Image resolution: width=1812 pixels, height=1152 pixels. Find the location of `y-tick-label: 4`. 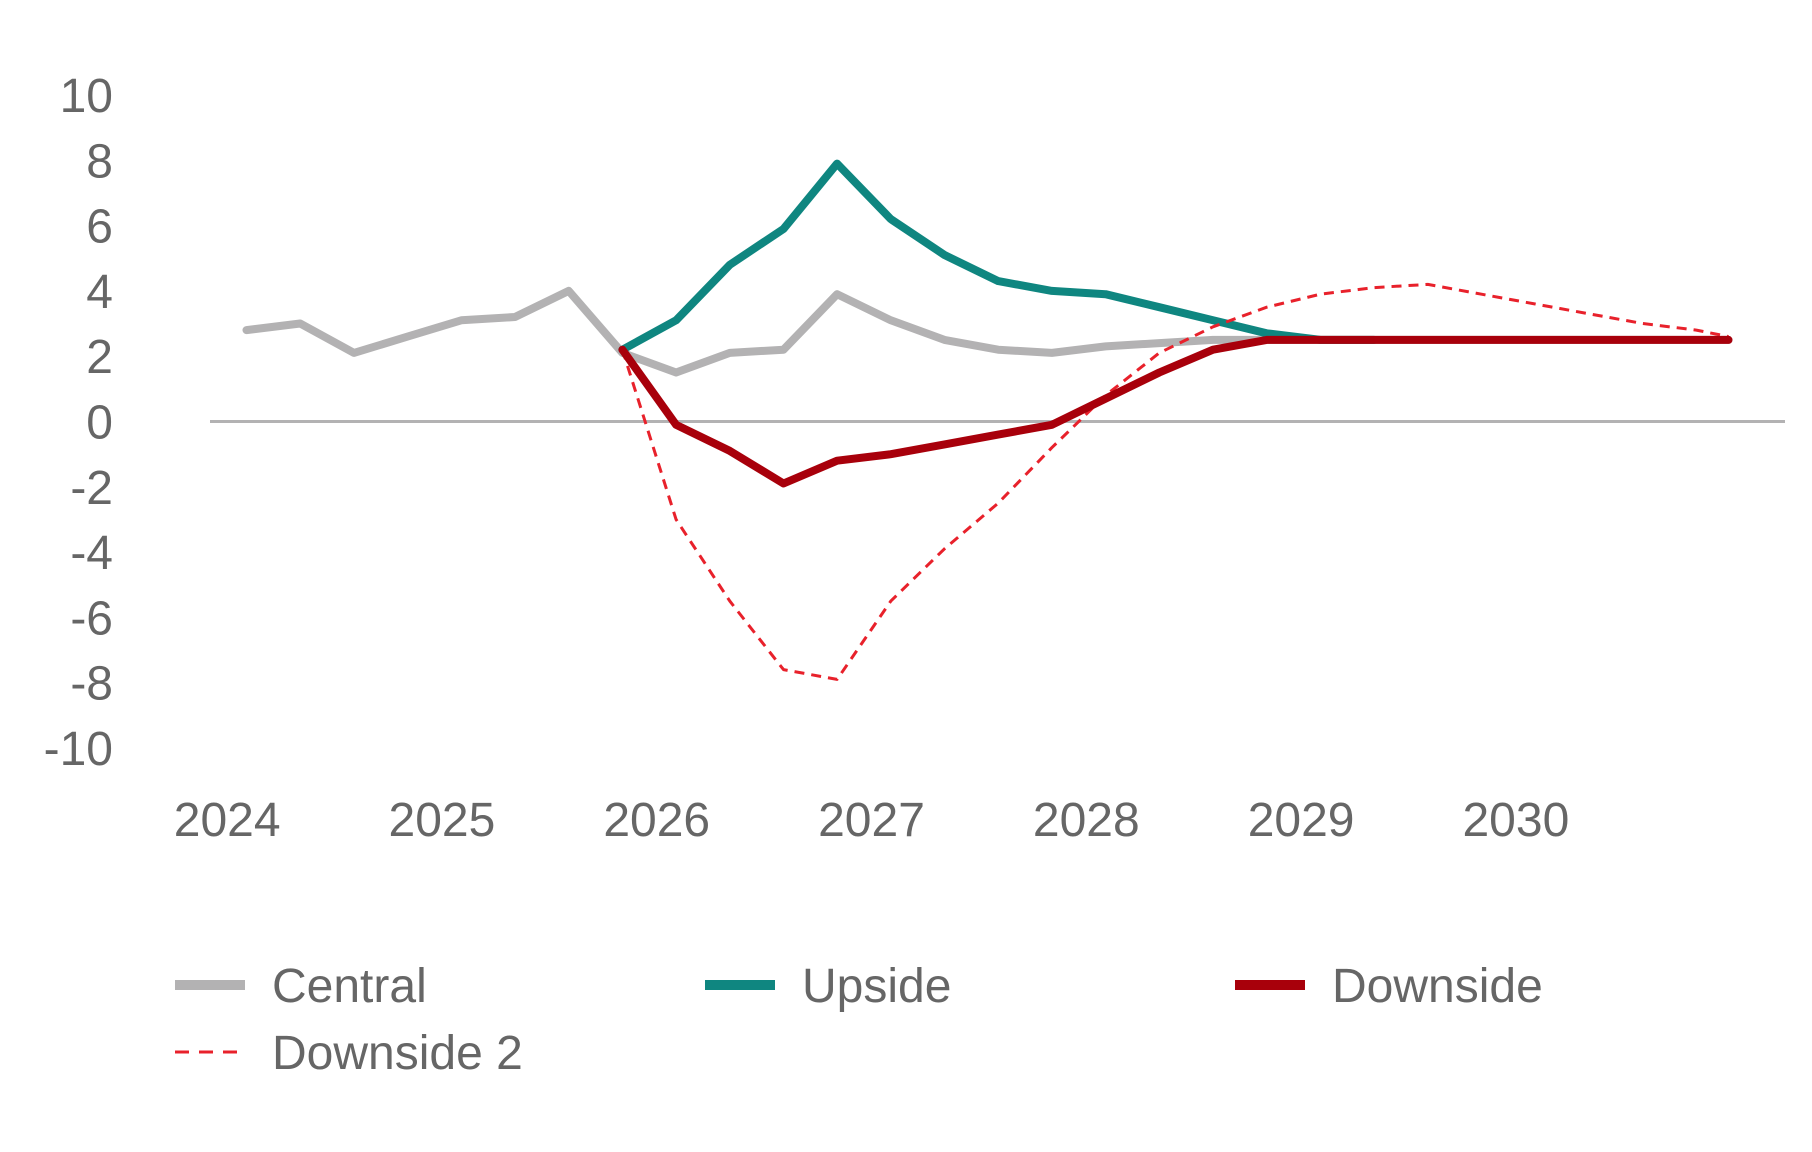

y-tick-label: 4 is located at coordinates (99, 292).